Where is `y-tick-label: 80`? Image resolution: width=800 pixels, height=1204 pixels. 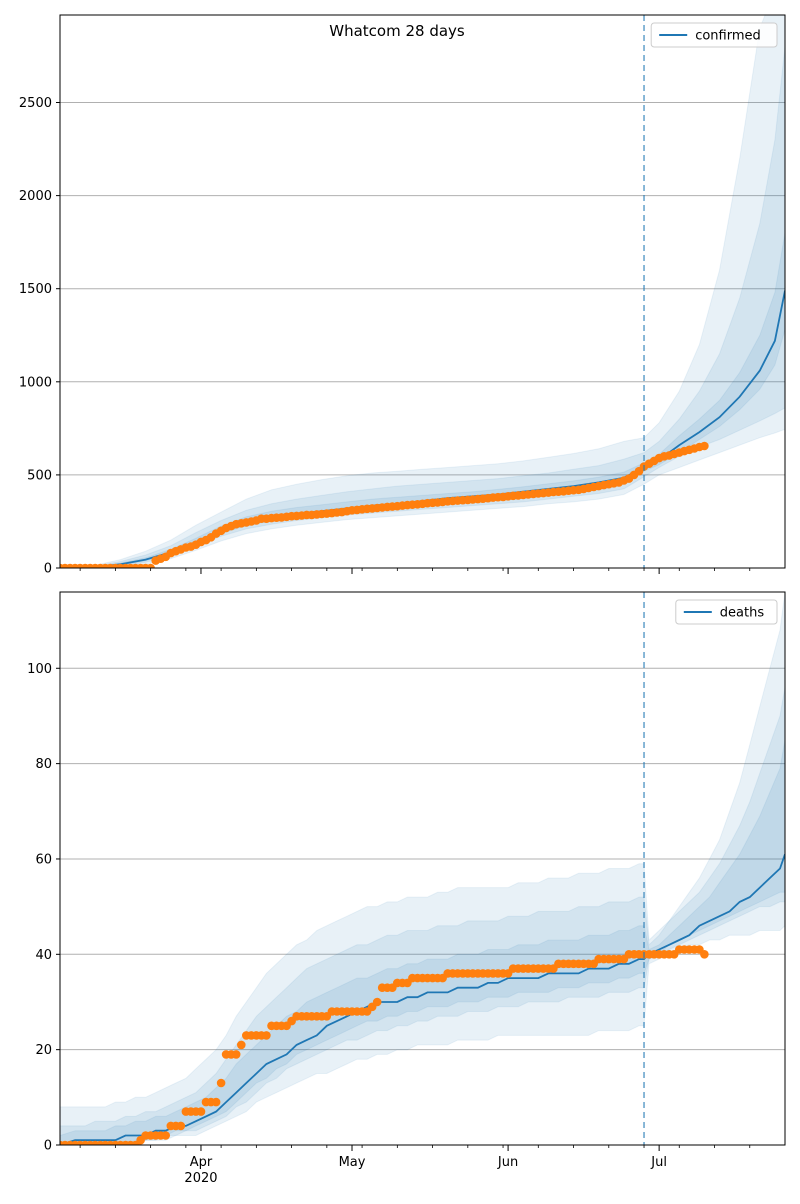
y-tick-label: 80 is located at coordinates (43, 764).